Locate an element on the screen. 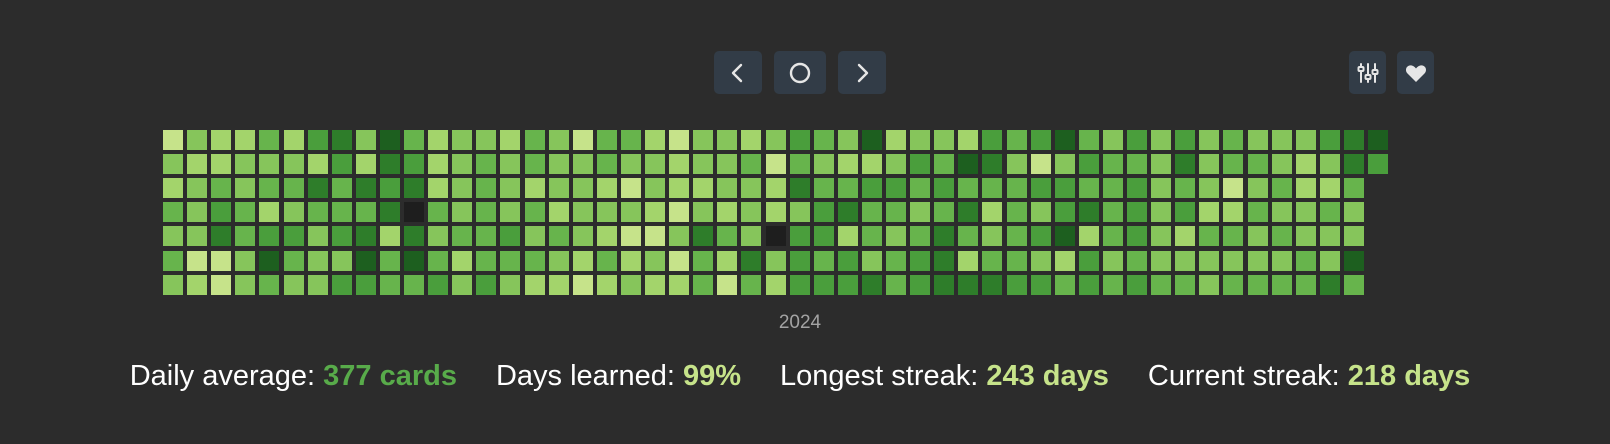 The width and height of the screenshot is (1610, 444). previous-year-button is located at coordinates (738, 72).